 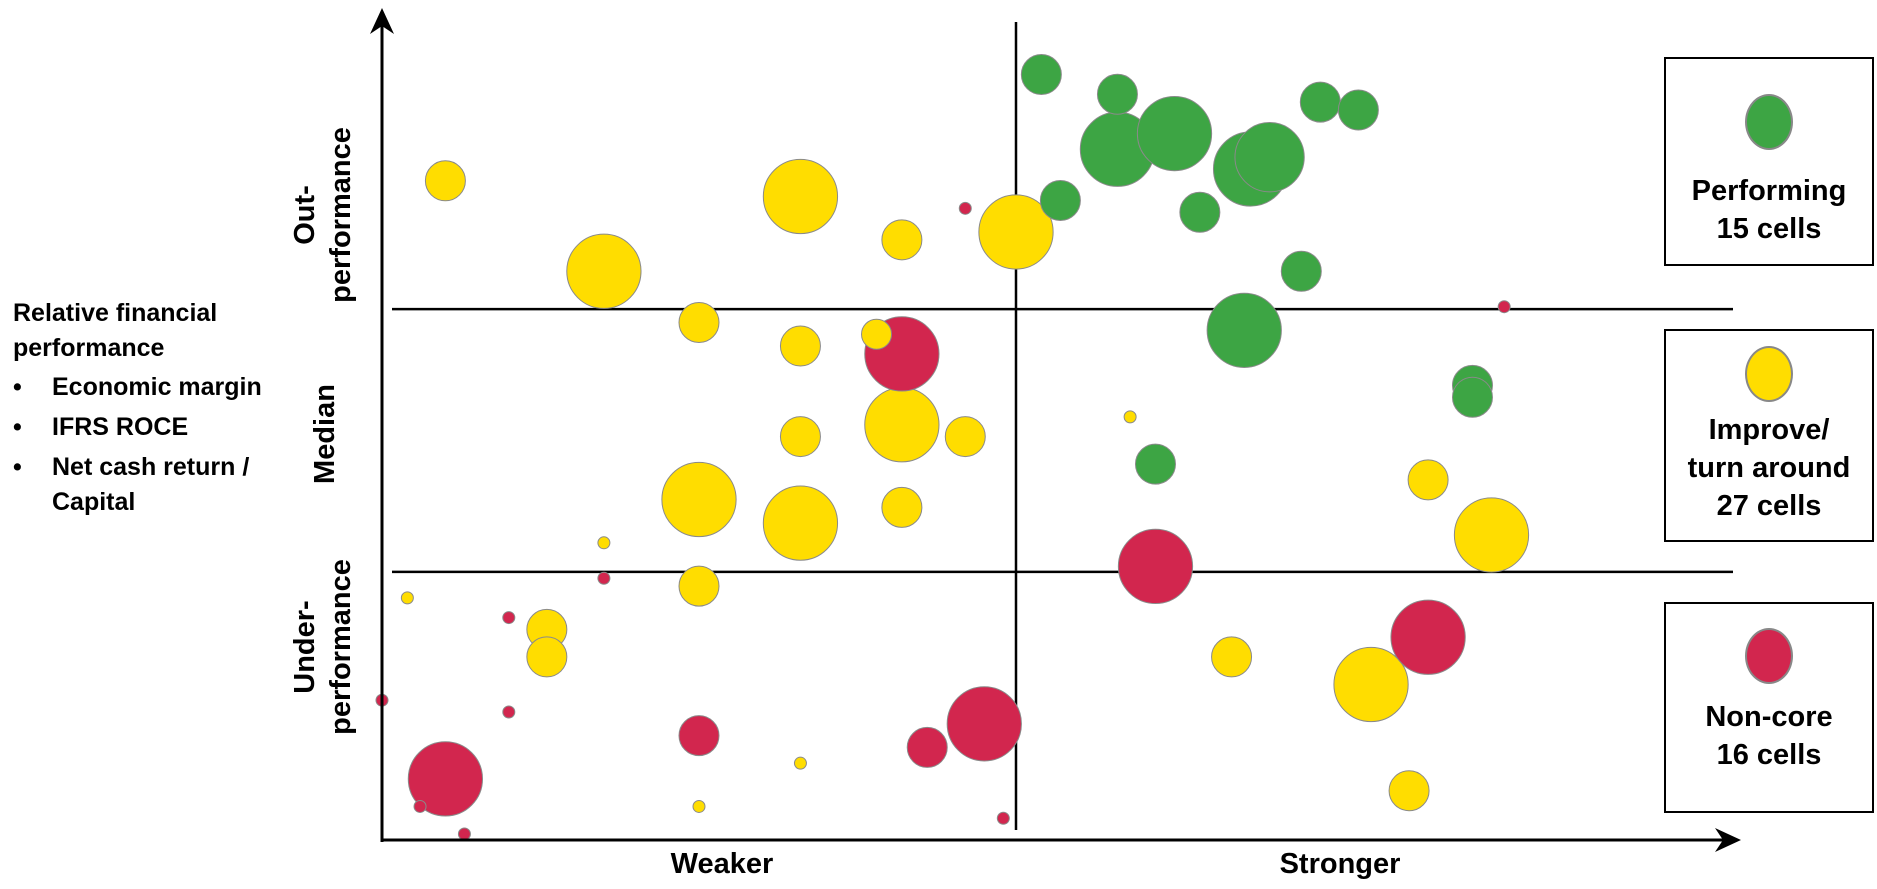 I want to click on x-label-weaker: Weaker, so click(x=722, y=864).